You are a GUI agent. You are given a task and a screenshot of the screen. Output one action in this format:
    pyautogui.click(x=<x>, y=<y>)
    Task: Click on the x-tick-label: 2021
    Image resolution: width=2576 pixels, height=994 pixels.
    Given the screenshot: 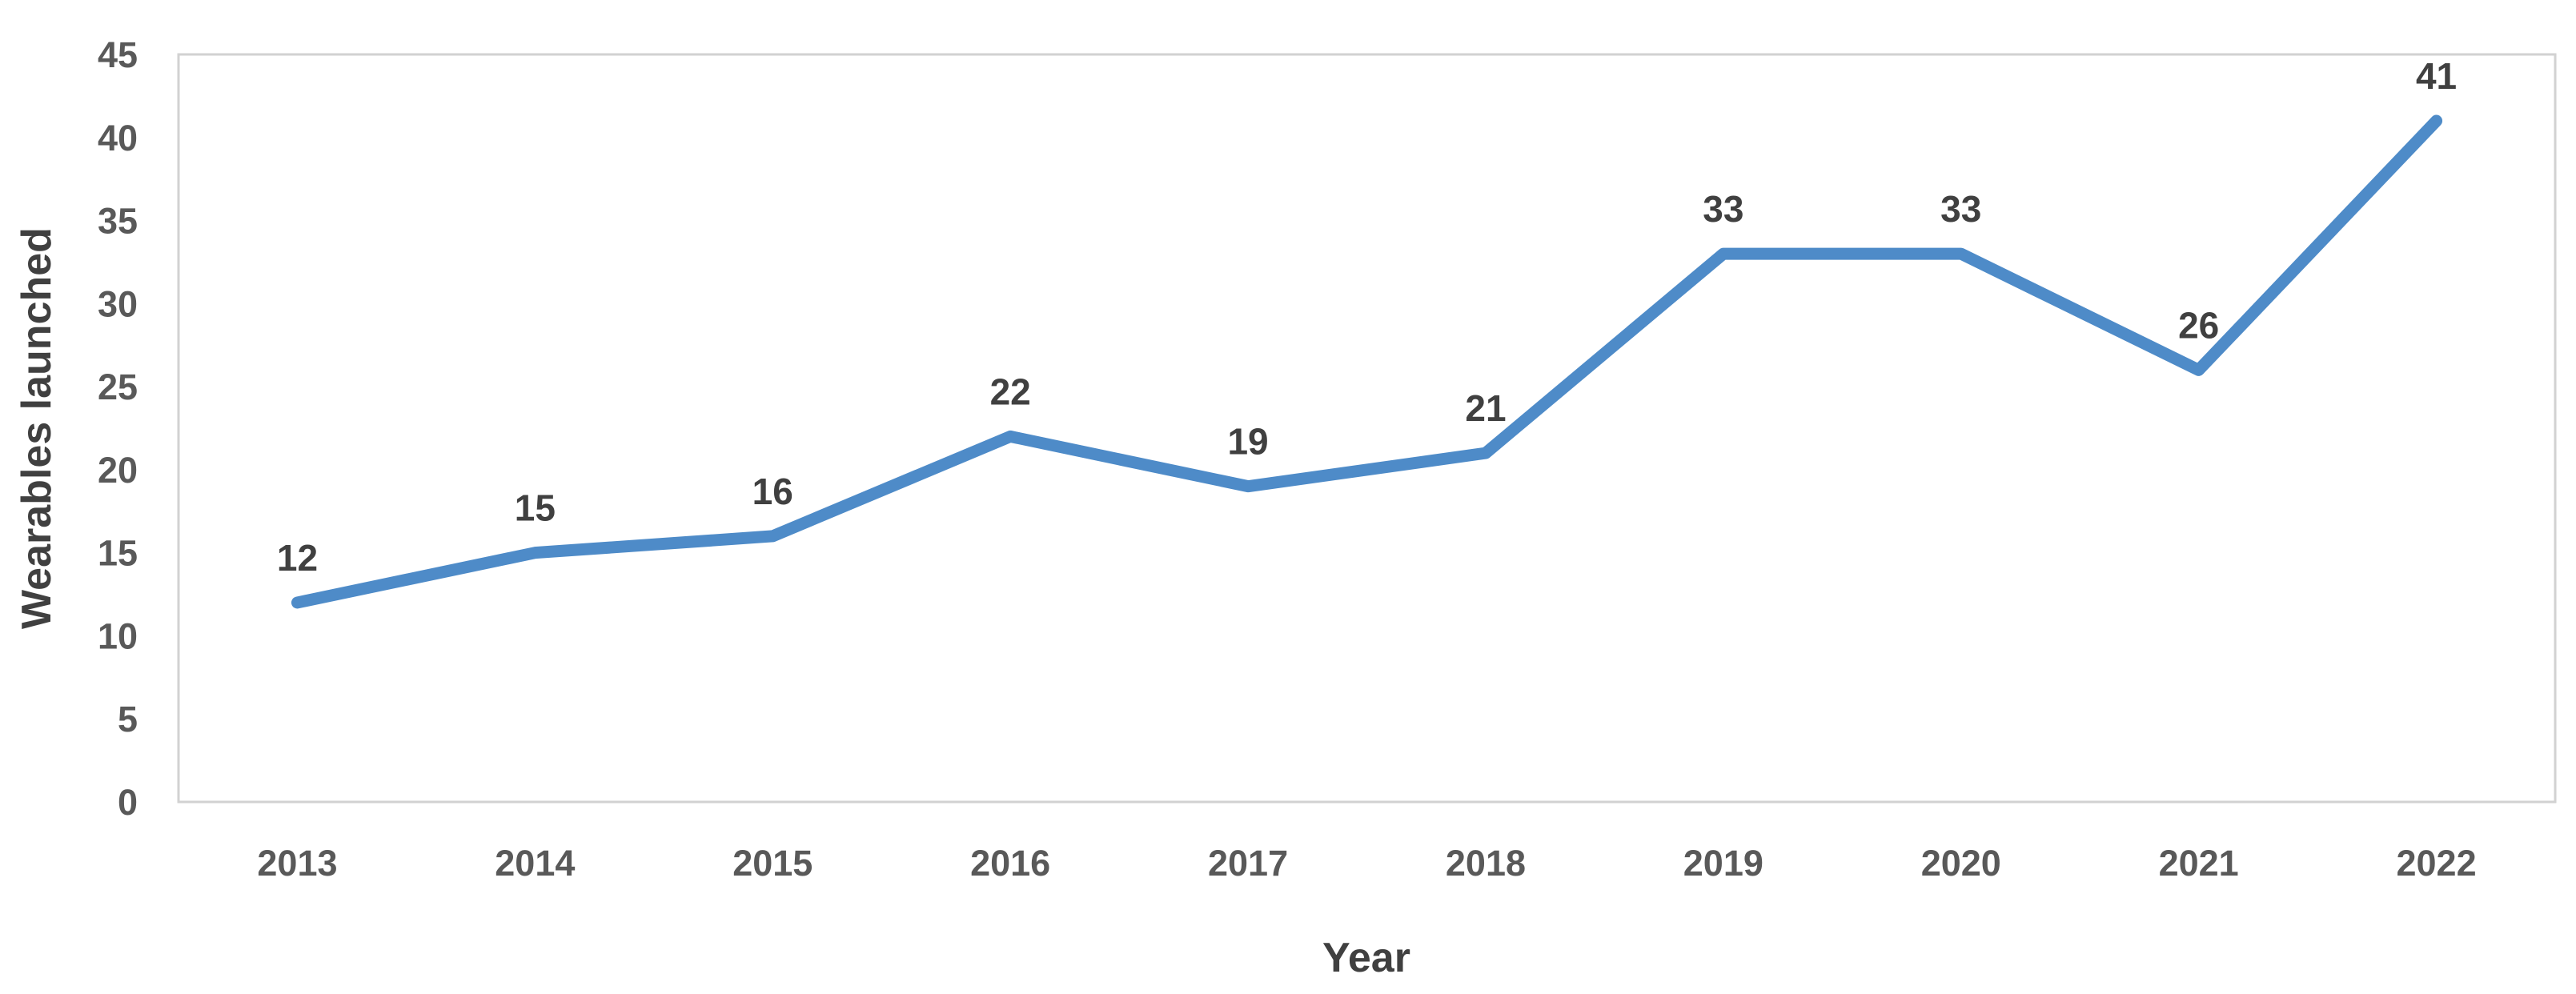 What is the action you would take?
    pyautogui.click(x=2199, y=863)
    